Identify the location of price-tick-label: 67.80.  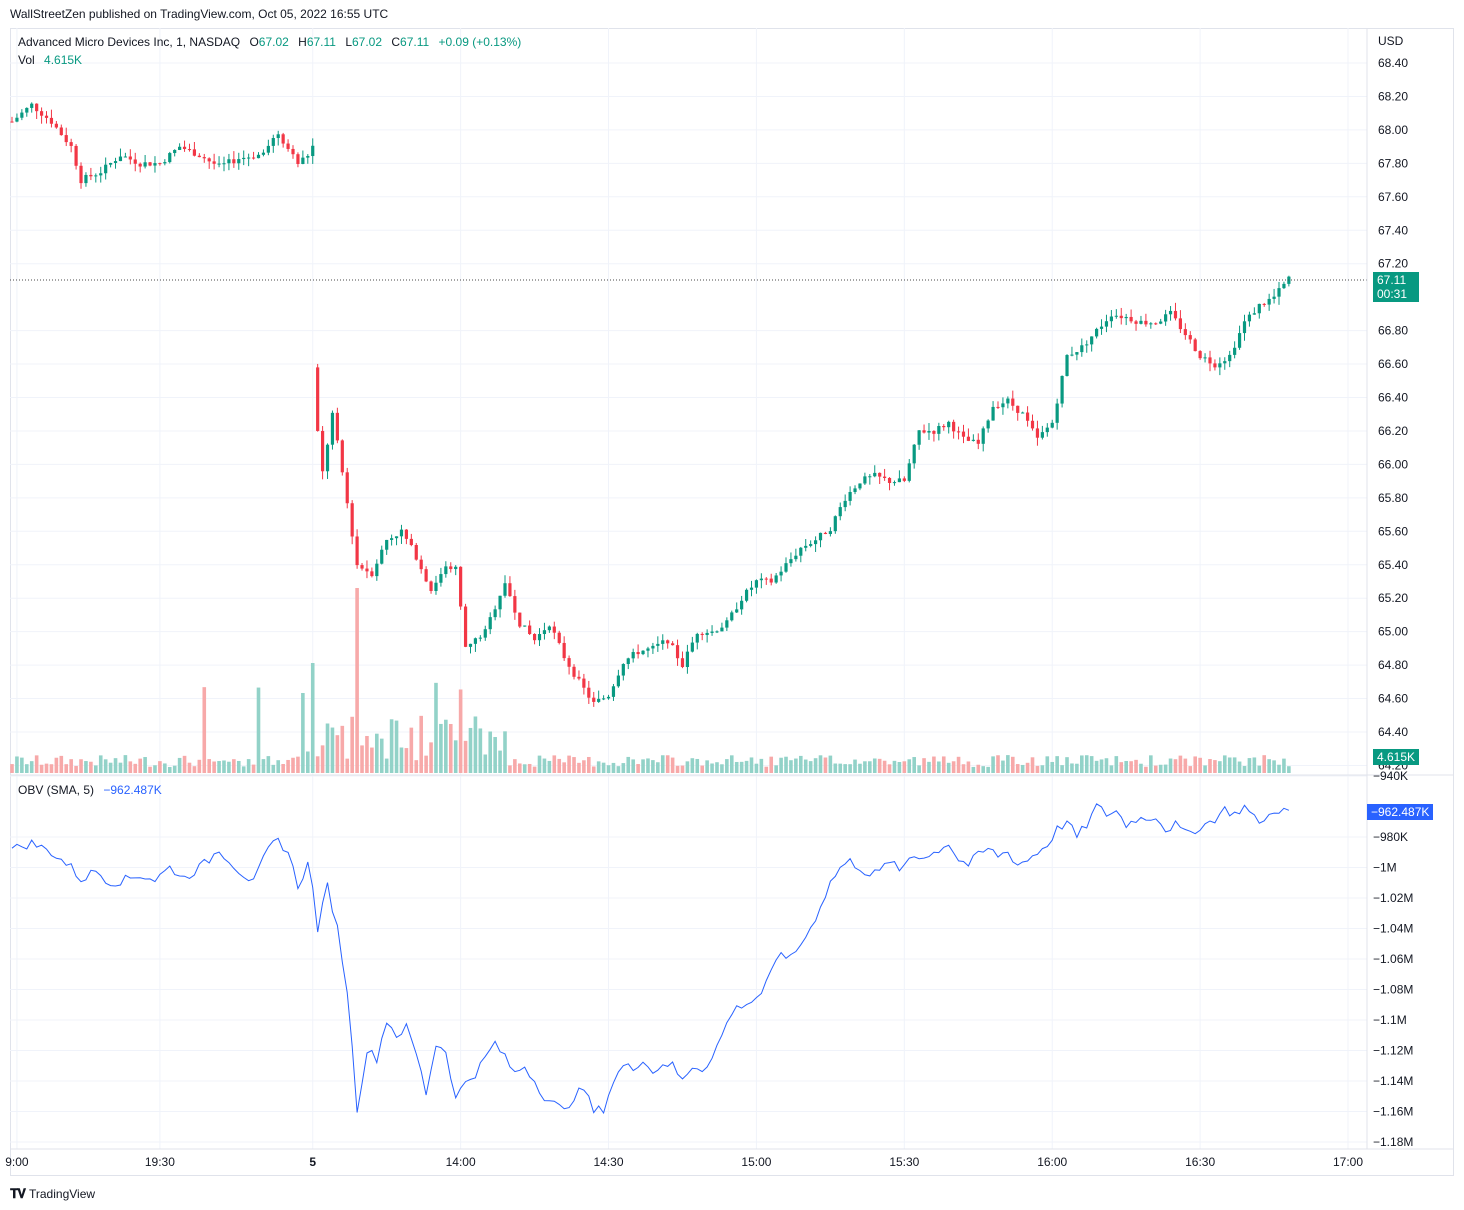
(1393, 163).